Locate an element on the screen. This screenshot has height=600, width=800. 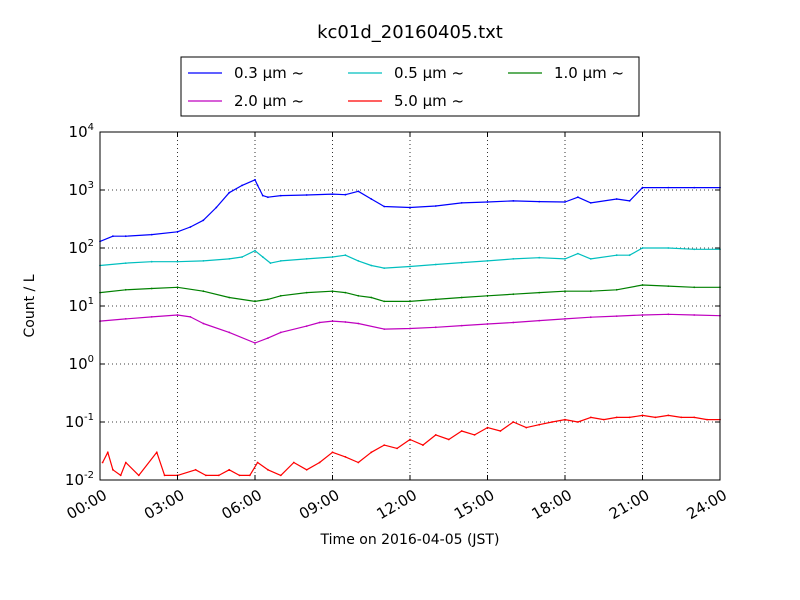
x-tick-label: 12:00 is located at coordinates (397, 504).